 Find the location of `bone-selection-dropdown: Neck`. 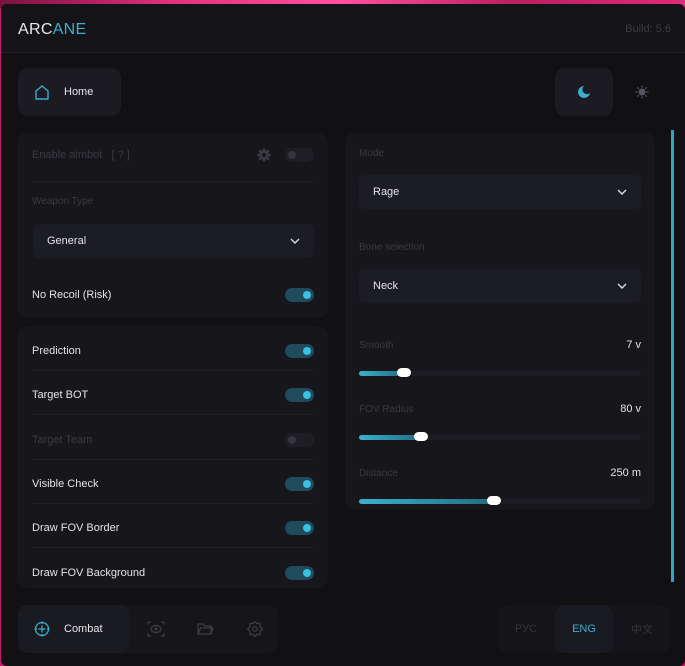

bone-selection-dropdown: Neck is located at coordinates (500, 286).